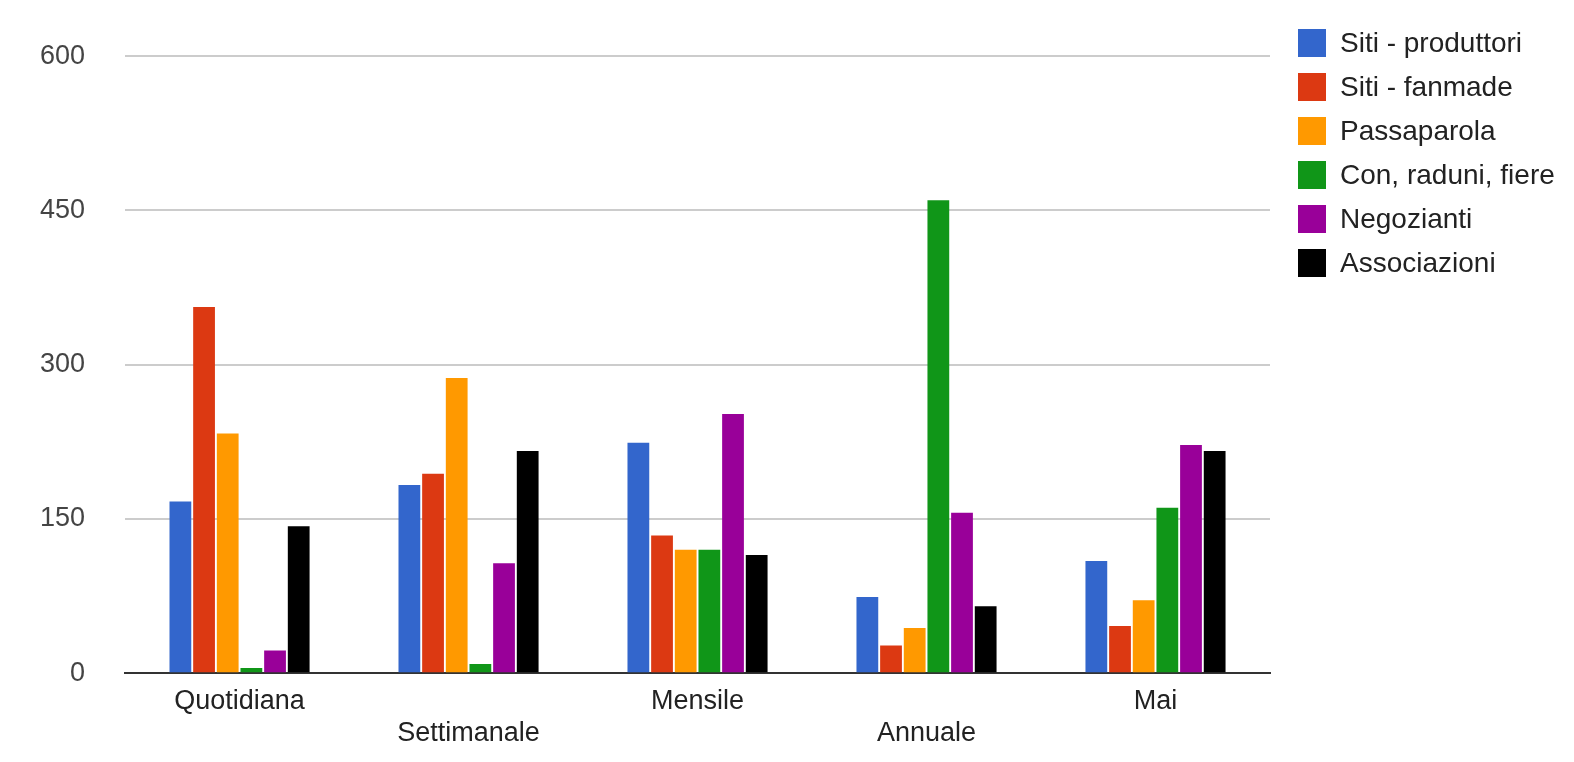 This screenshot has height=762, width=1574. I want to click on y-tick-label: 150, so click(62, 517).